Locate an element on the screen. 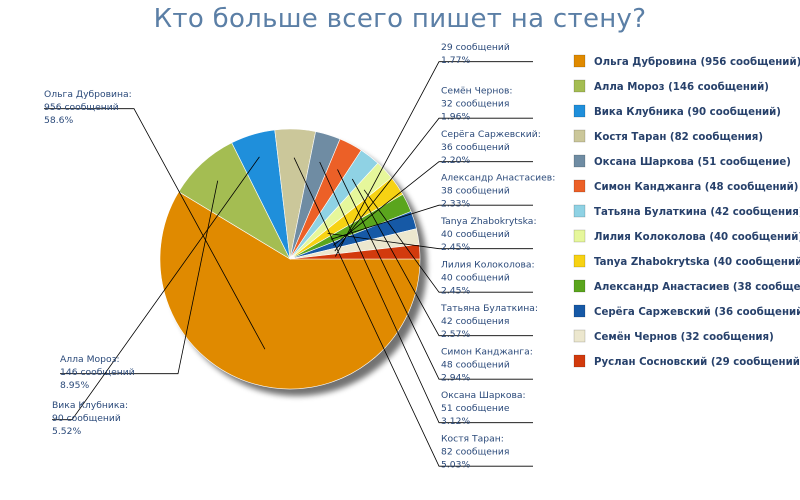 Image resolution: width=800 pixels, height=500 pixels. callout-text: Вика Клубника: is located at coordinates (90, 405).